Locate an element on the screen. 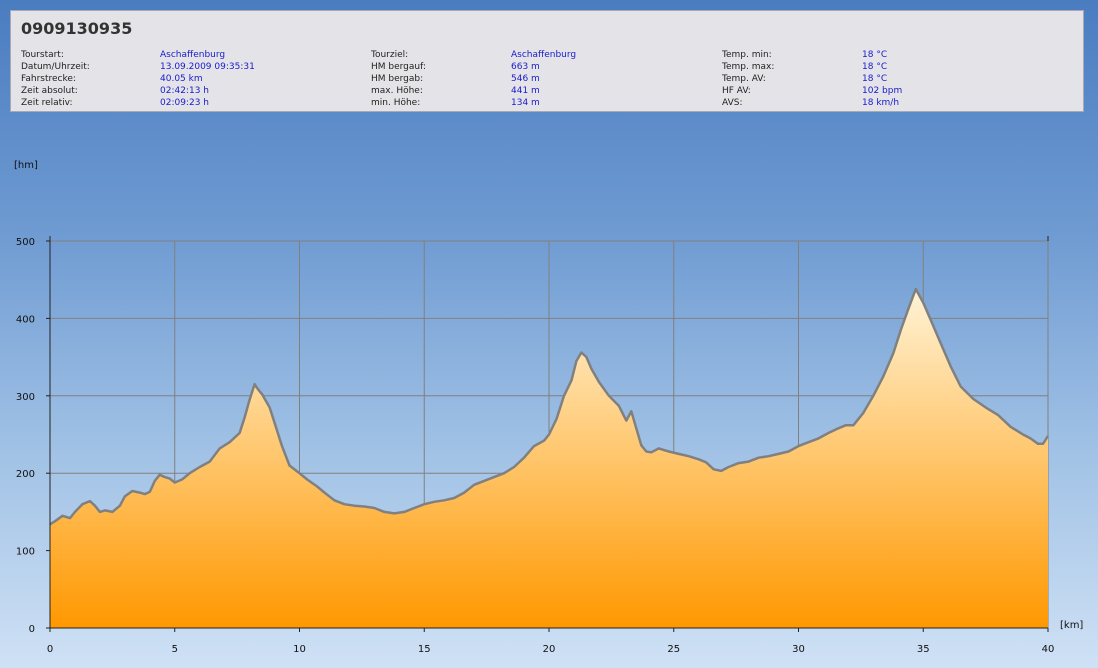 Image resolution: width=1098 pixels, height=668 pixels. info-value-hf-av: 102 bpm is located at coordinates (882, 91).